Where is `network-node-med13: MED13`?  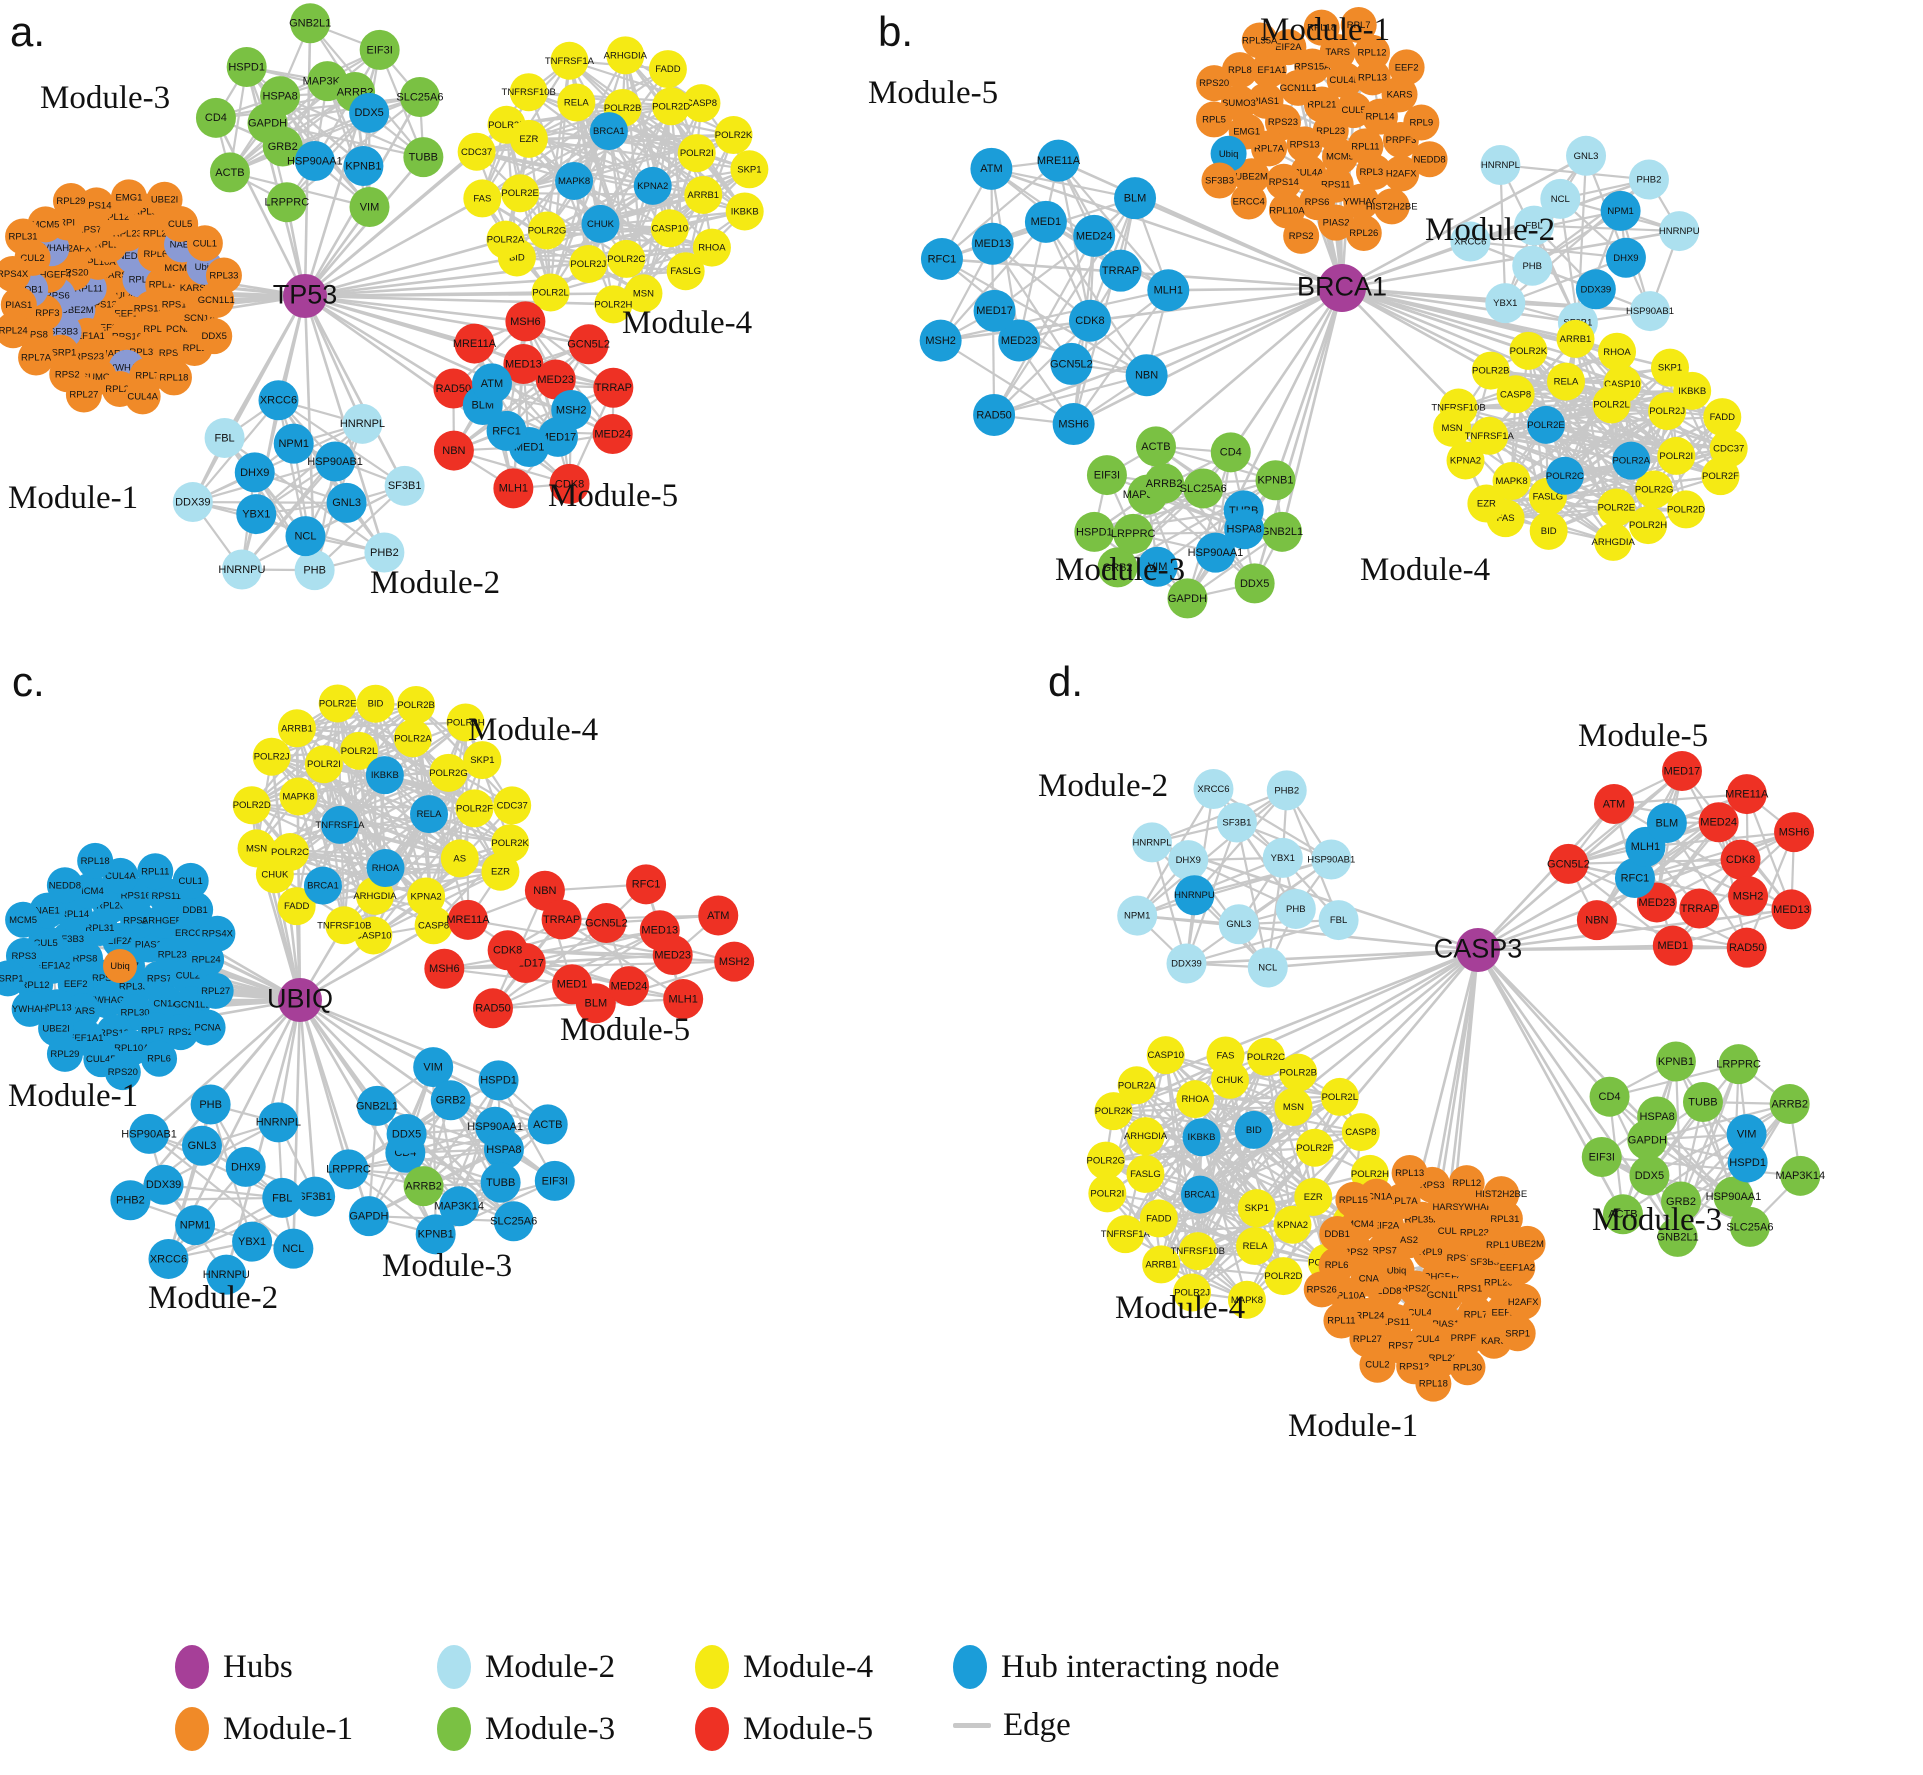
network-node-med13: MED13 is located at coordinates (992, 243).